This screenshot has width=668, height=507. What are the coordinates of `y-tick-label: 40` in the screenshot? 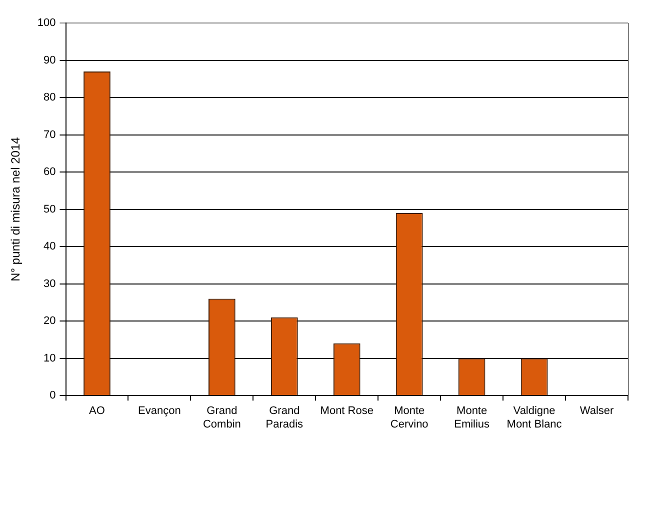 It's located at (50, 246).